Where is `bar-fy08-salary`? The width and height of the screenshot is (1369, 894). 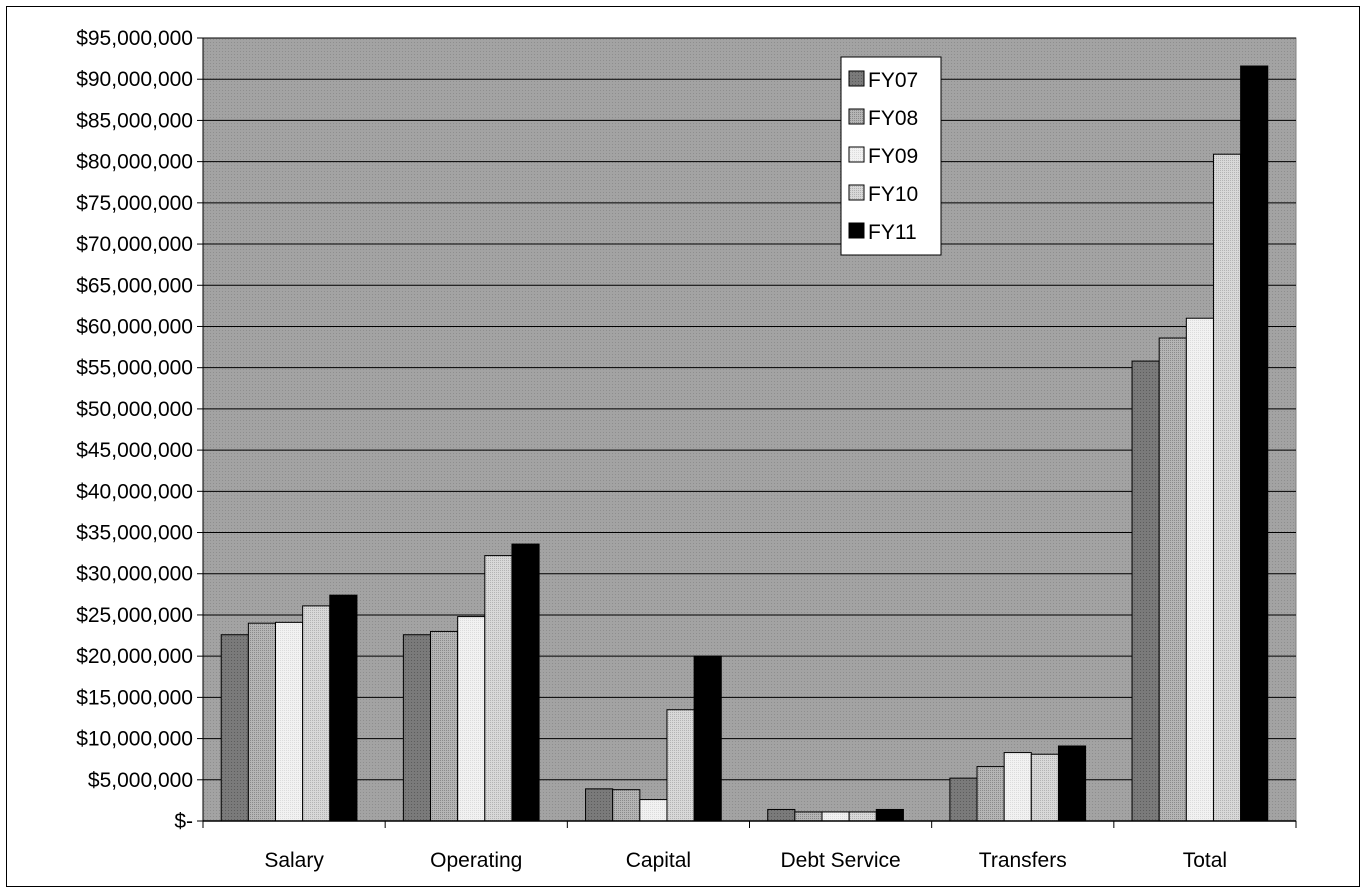
bar-fy08-salary is located at coordinates (262, 722).